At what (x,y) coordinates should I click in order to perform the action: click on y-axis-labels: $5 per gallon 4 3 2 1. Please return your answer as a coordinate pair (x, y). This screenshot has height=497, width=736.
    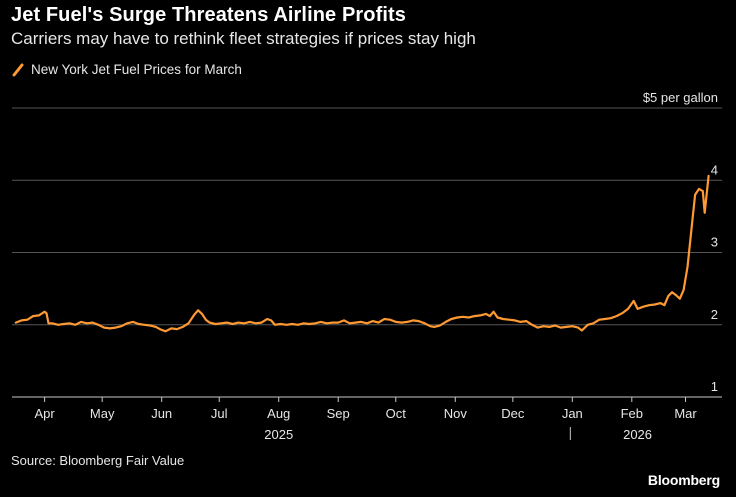
    Looking at the image, I should click on (680, 242).